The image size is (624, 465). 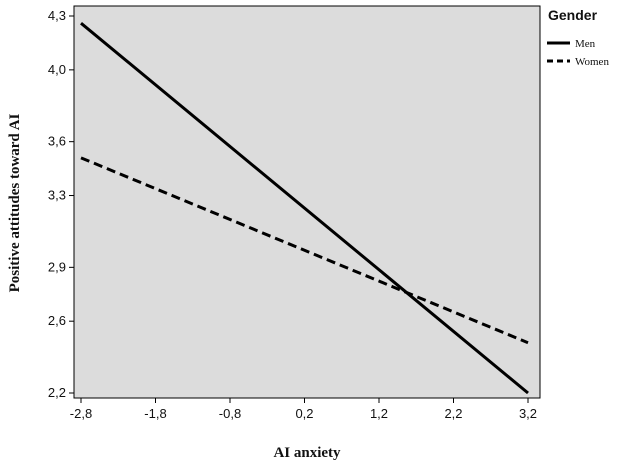 What do you see at coordinates (57, 141) in the screenshot?
I see `y-tick-label: 3,6` at bounding box center [57, 141].